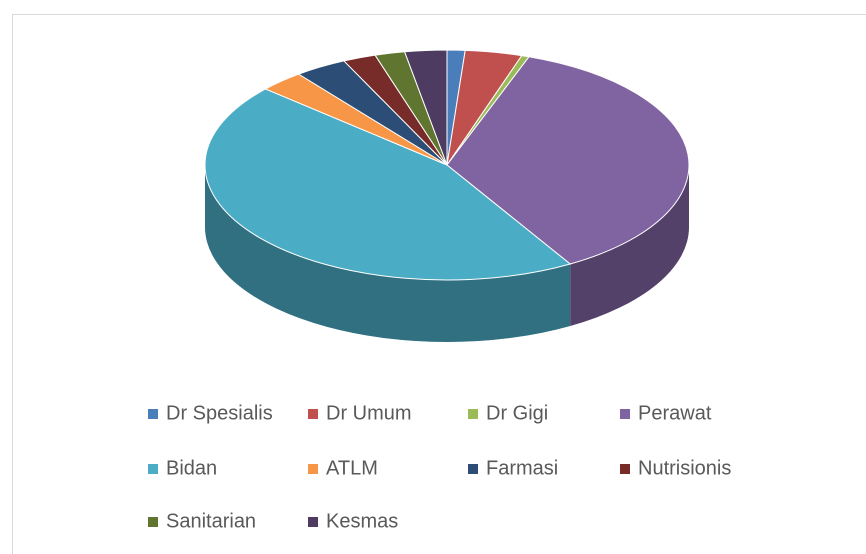  What do you see at coordinates (362, 521) in the screenshot?
I see `legend-label: Kesmas` at bounding box center [362, 521].